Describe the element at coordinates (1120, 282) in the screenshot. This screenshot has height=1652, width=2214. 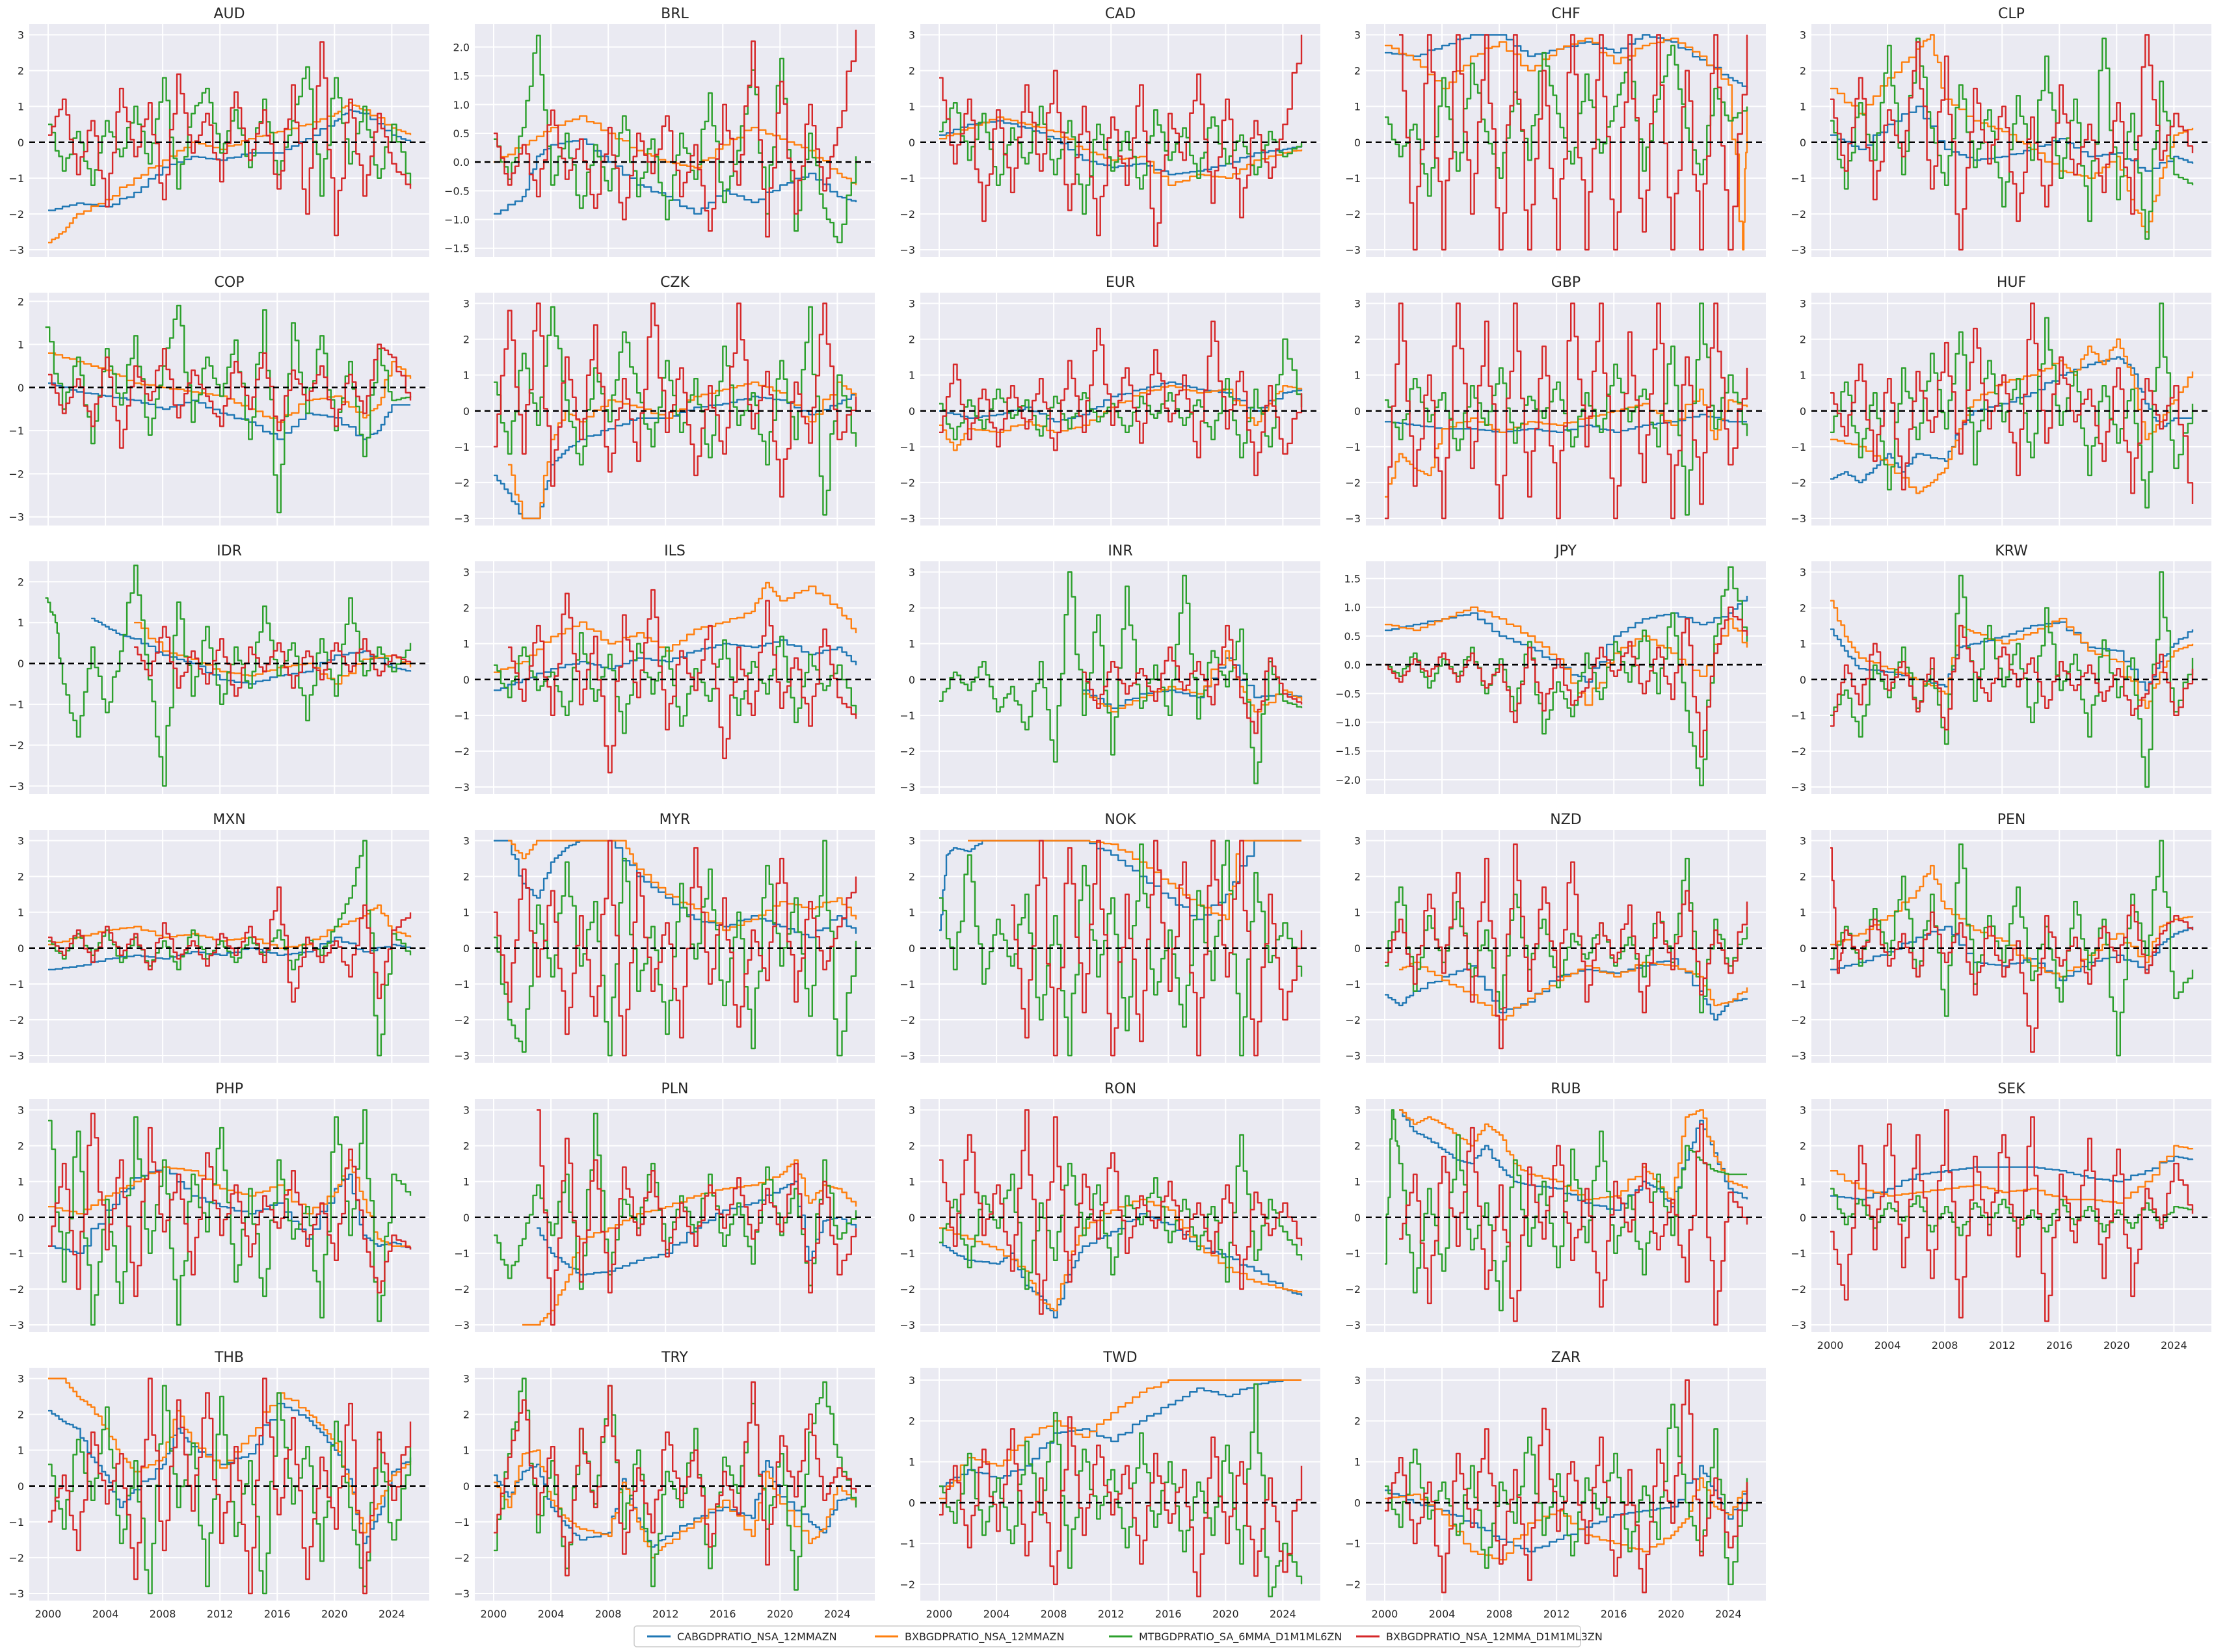
I see `panel-title: EUR` at that location.